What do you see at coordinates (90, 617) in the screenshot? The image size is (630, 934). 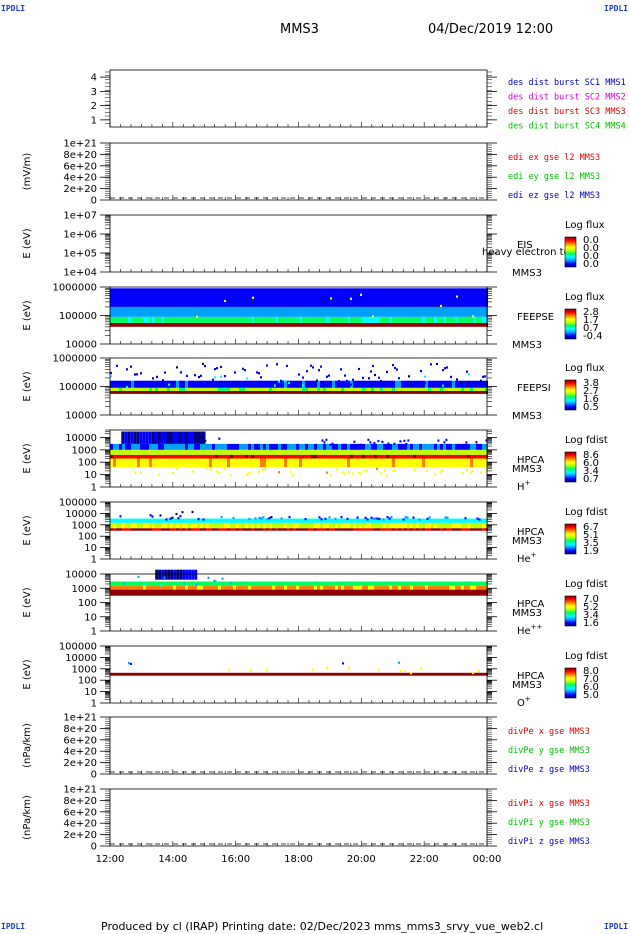 I see `y-tick-label: 10` at bounding box center [90, 617].